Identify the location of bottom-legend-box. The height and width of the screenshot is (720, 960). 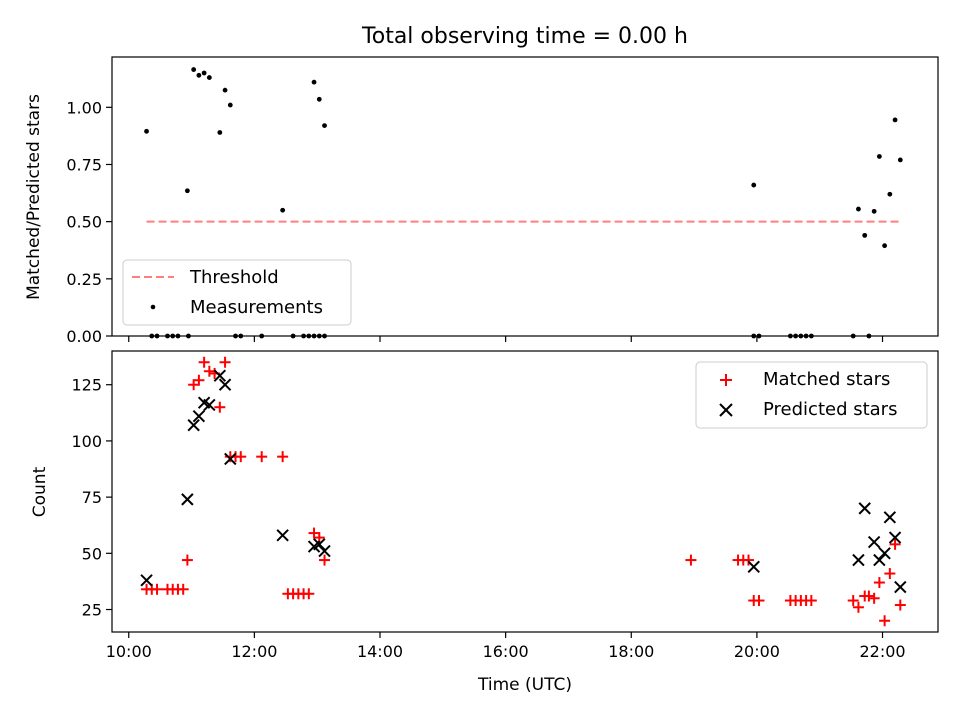
(811, 395).